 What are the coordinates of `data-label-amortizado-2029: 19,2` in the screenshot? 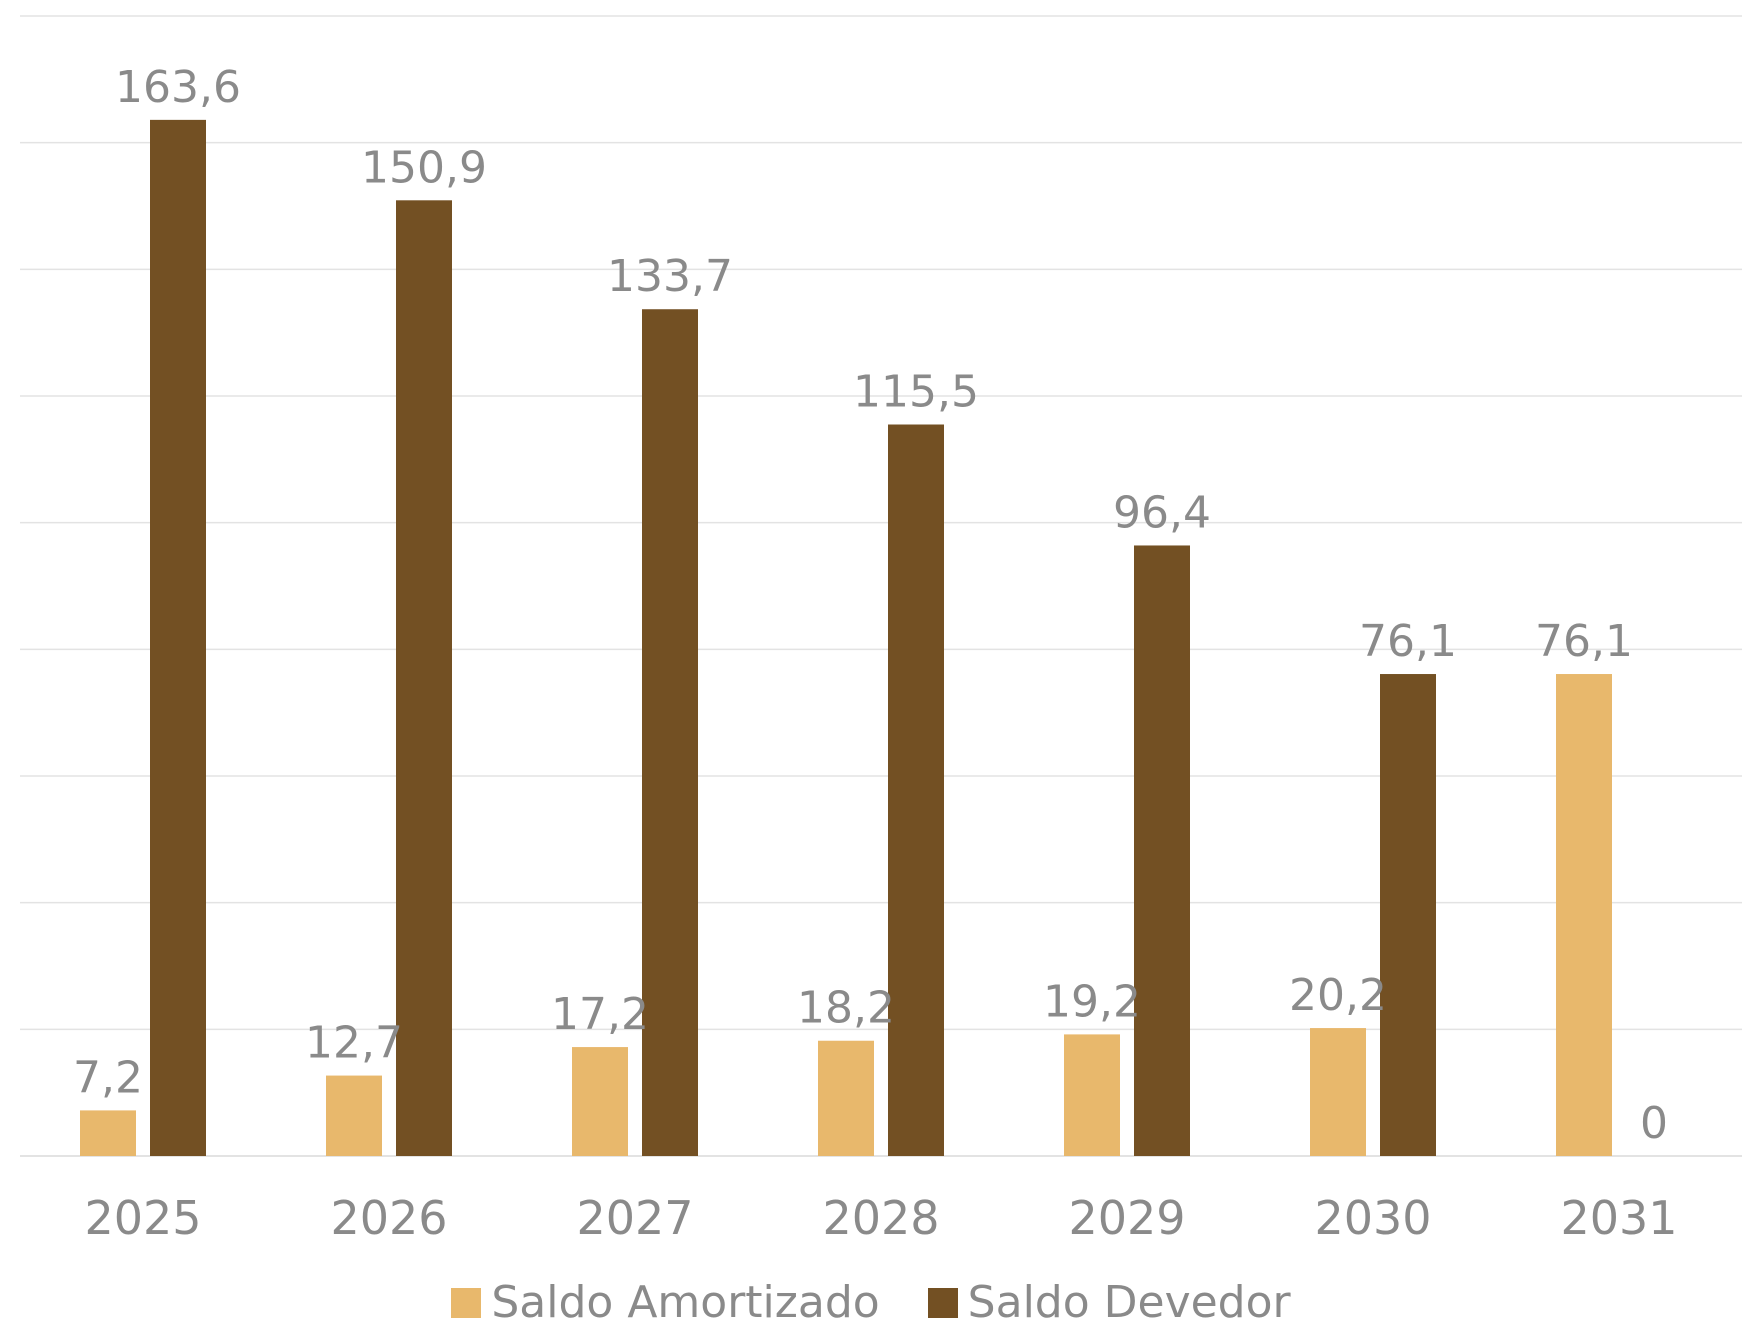 It's located at (1092, 1001).